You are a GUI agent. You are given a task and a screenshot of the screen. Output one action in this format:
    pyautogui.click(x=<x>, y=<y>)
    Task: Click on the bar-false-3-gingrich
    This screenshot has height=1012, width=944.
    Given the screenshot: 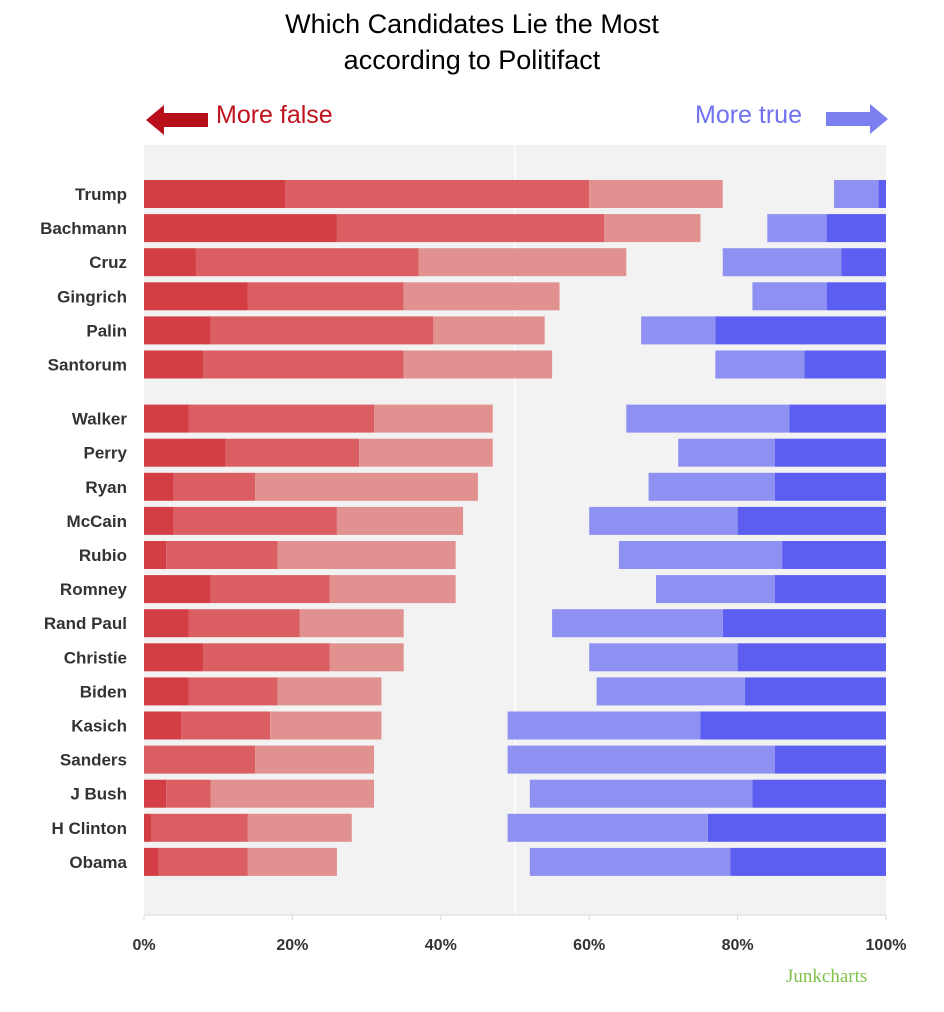 What is the action you would take?
    pyautogui.click(x=481, y=296)
    